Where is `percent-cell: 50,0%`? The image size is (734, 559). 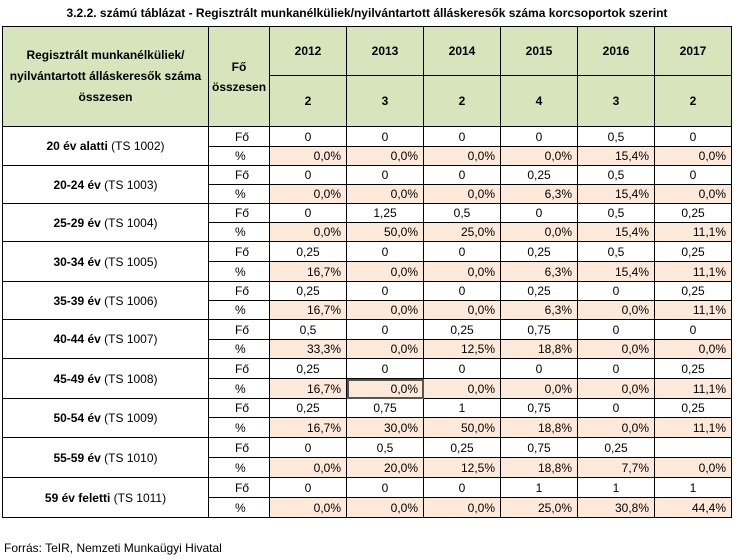 percent-cell: 50,0% is located at coordinates (385, 232).